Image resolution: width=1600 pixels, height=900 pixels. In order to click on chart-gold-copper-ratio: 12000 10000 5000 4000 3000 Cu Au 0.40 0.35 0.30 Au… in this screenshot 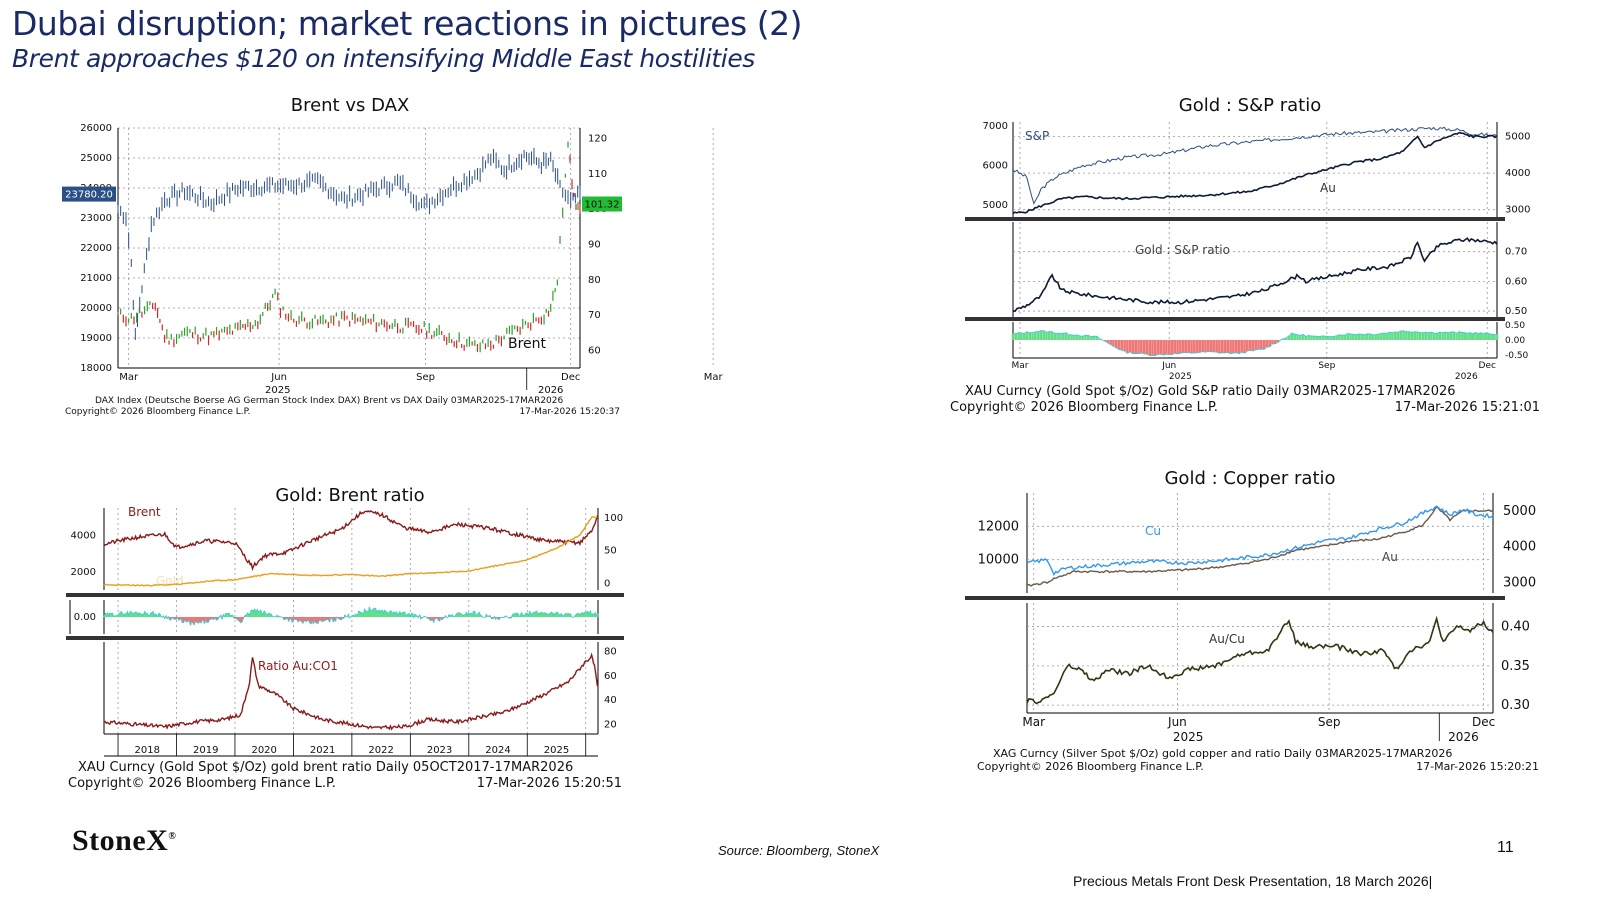, I will do `click(1252, 633)`.